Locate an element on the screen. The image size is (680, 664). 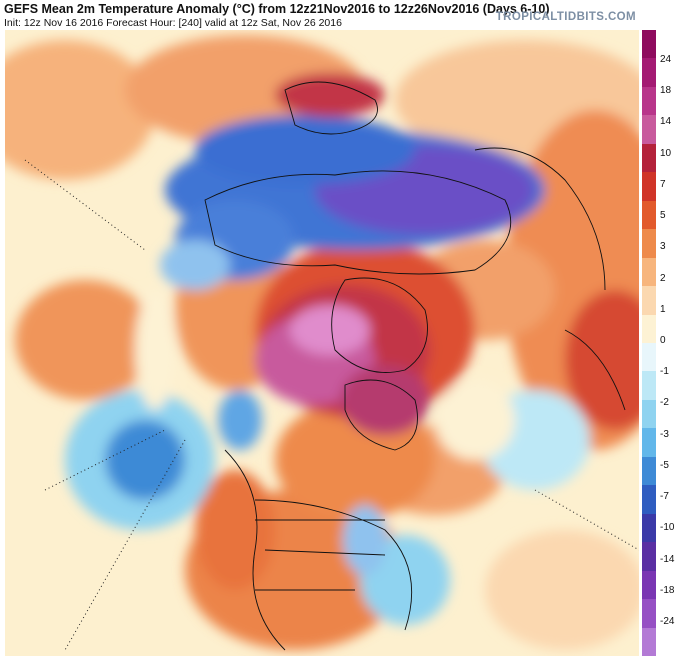
colorbar-label: 24 is located at coordinates (666, 59).